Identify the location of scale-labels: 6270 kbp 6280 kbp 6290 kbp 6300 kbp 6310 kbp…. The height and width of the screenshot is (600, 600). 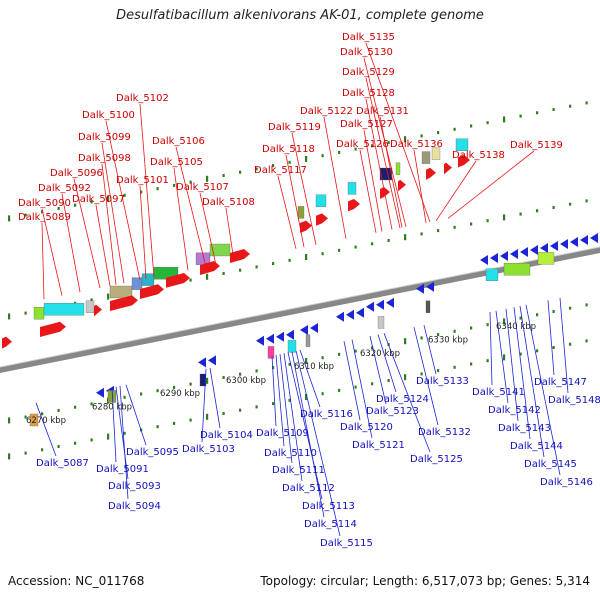
(281, 374).